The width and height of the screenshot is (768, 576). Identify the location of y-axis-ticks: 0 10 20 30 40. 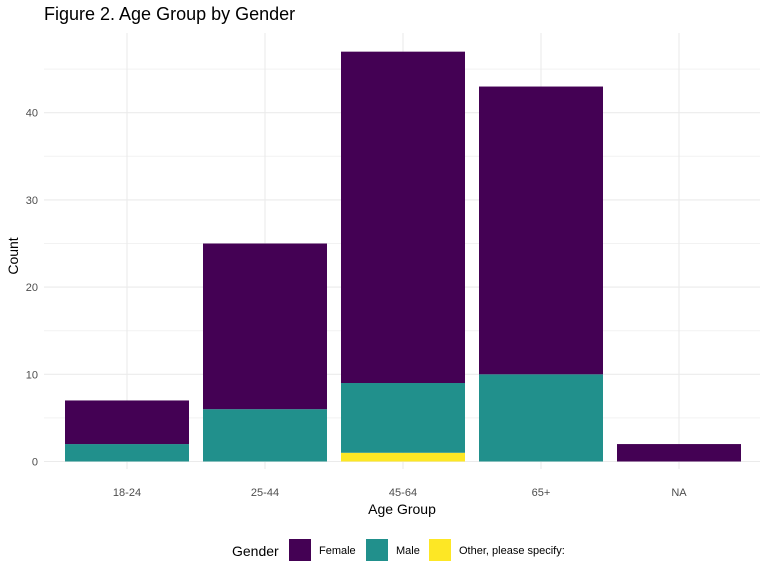
(32, 288).